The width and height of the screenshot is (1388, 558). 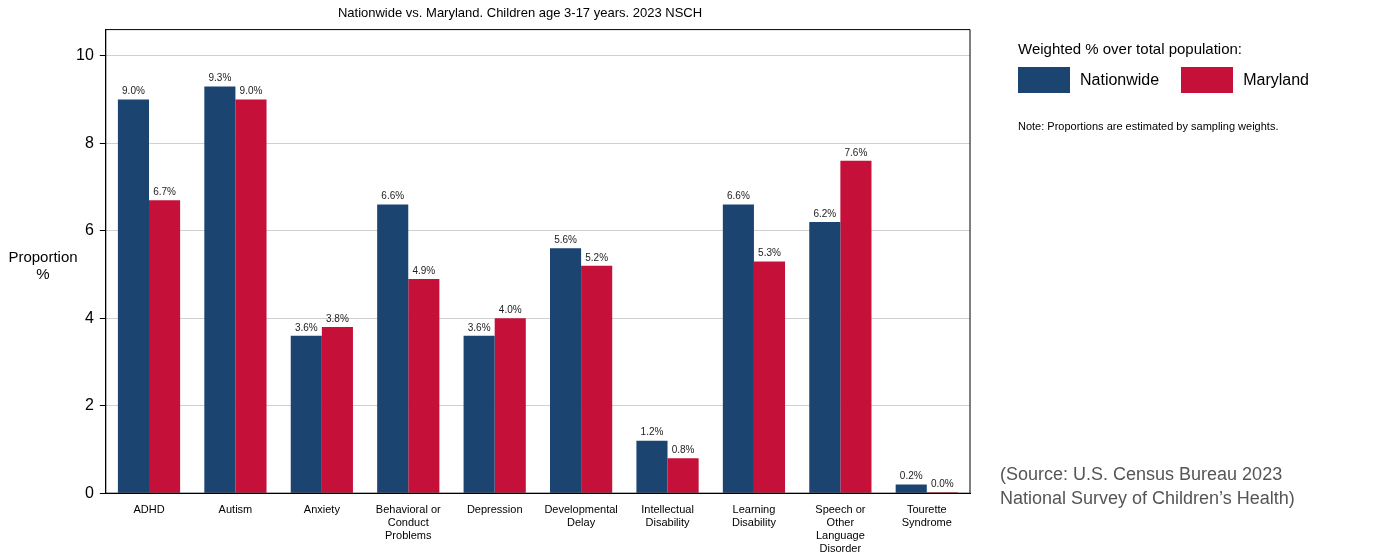 What do you see at coordinates (770, 253) in the screenshot?
I see `data-label: 5.3%` at bounding box center [770, 253].